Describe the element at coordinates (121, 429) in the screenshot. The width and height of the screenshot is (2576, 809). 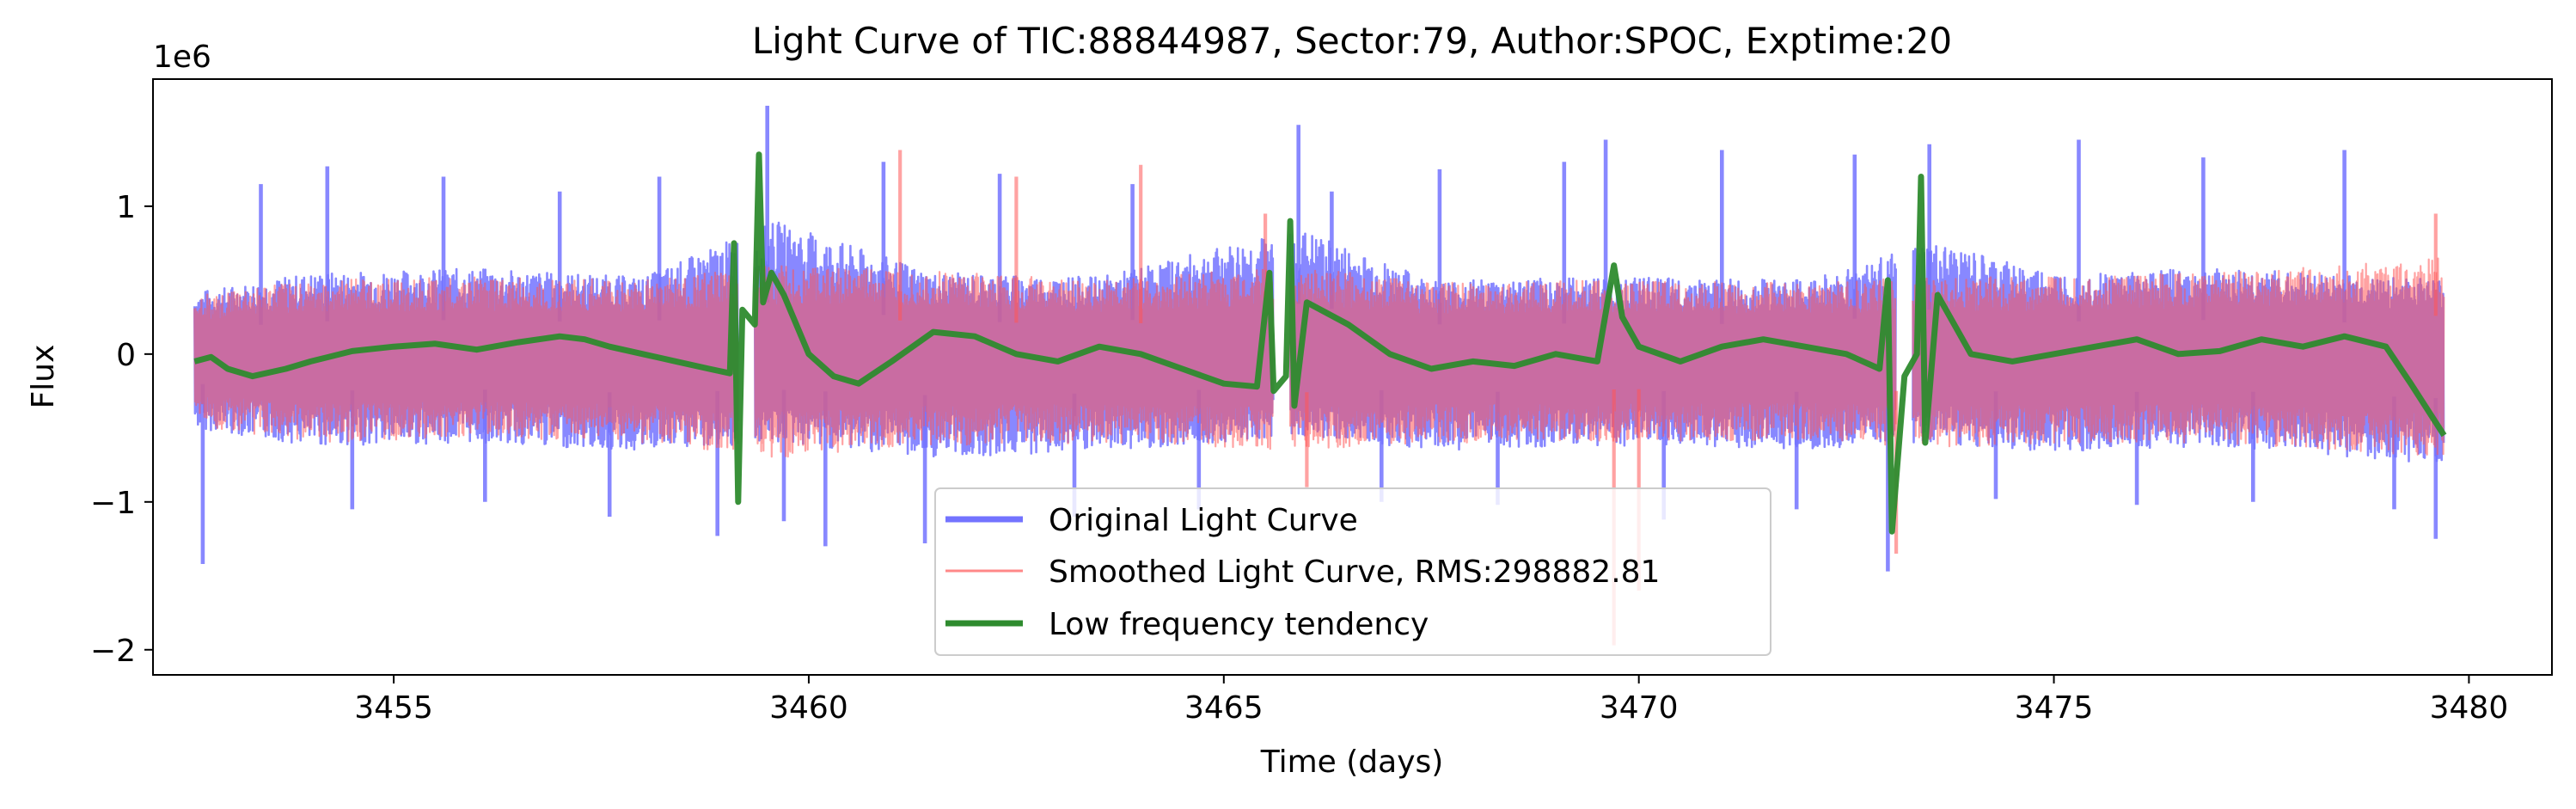
I see `y-axis-ticks: −2 −1 0 1` at that location.